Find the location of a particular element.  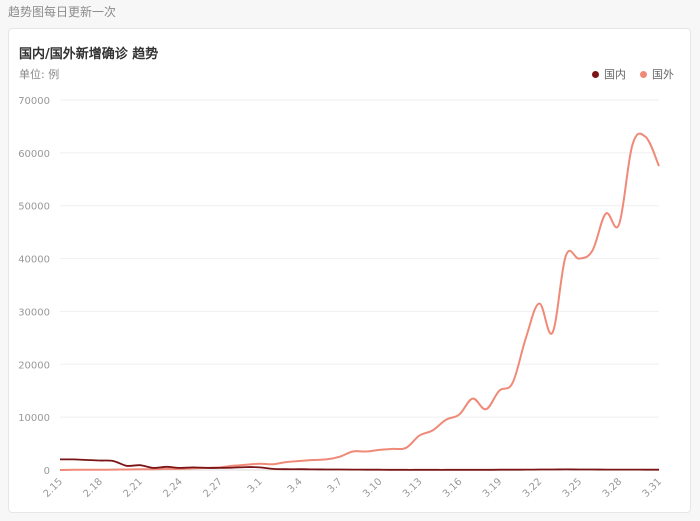

x-tick-label: 3.1 is located at coordinates (255, 485).